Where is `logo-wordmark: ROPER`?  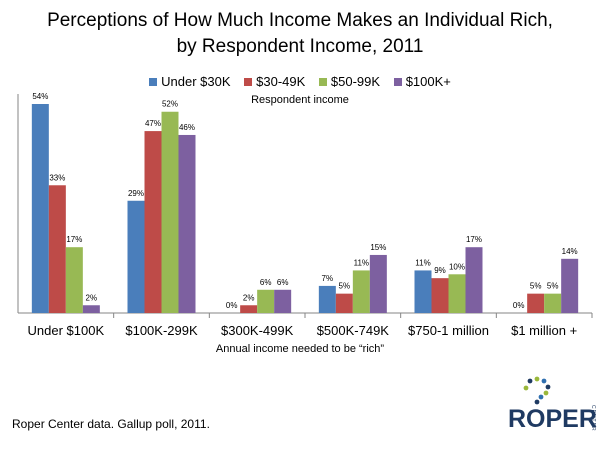 logo-wordmark: ROPER is located at coordinates (552, 419).